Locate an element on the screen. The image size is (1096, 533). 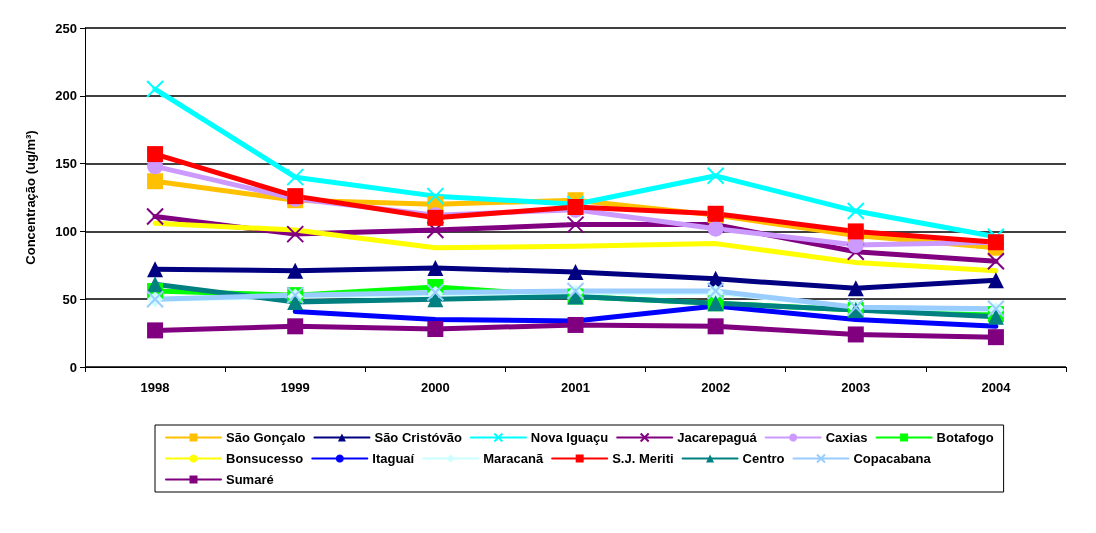
y-tick-label: 250 is located at coordinates (66, 28).